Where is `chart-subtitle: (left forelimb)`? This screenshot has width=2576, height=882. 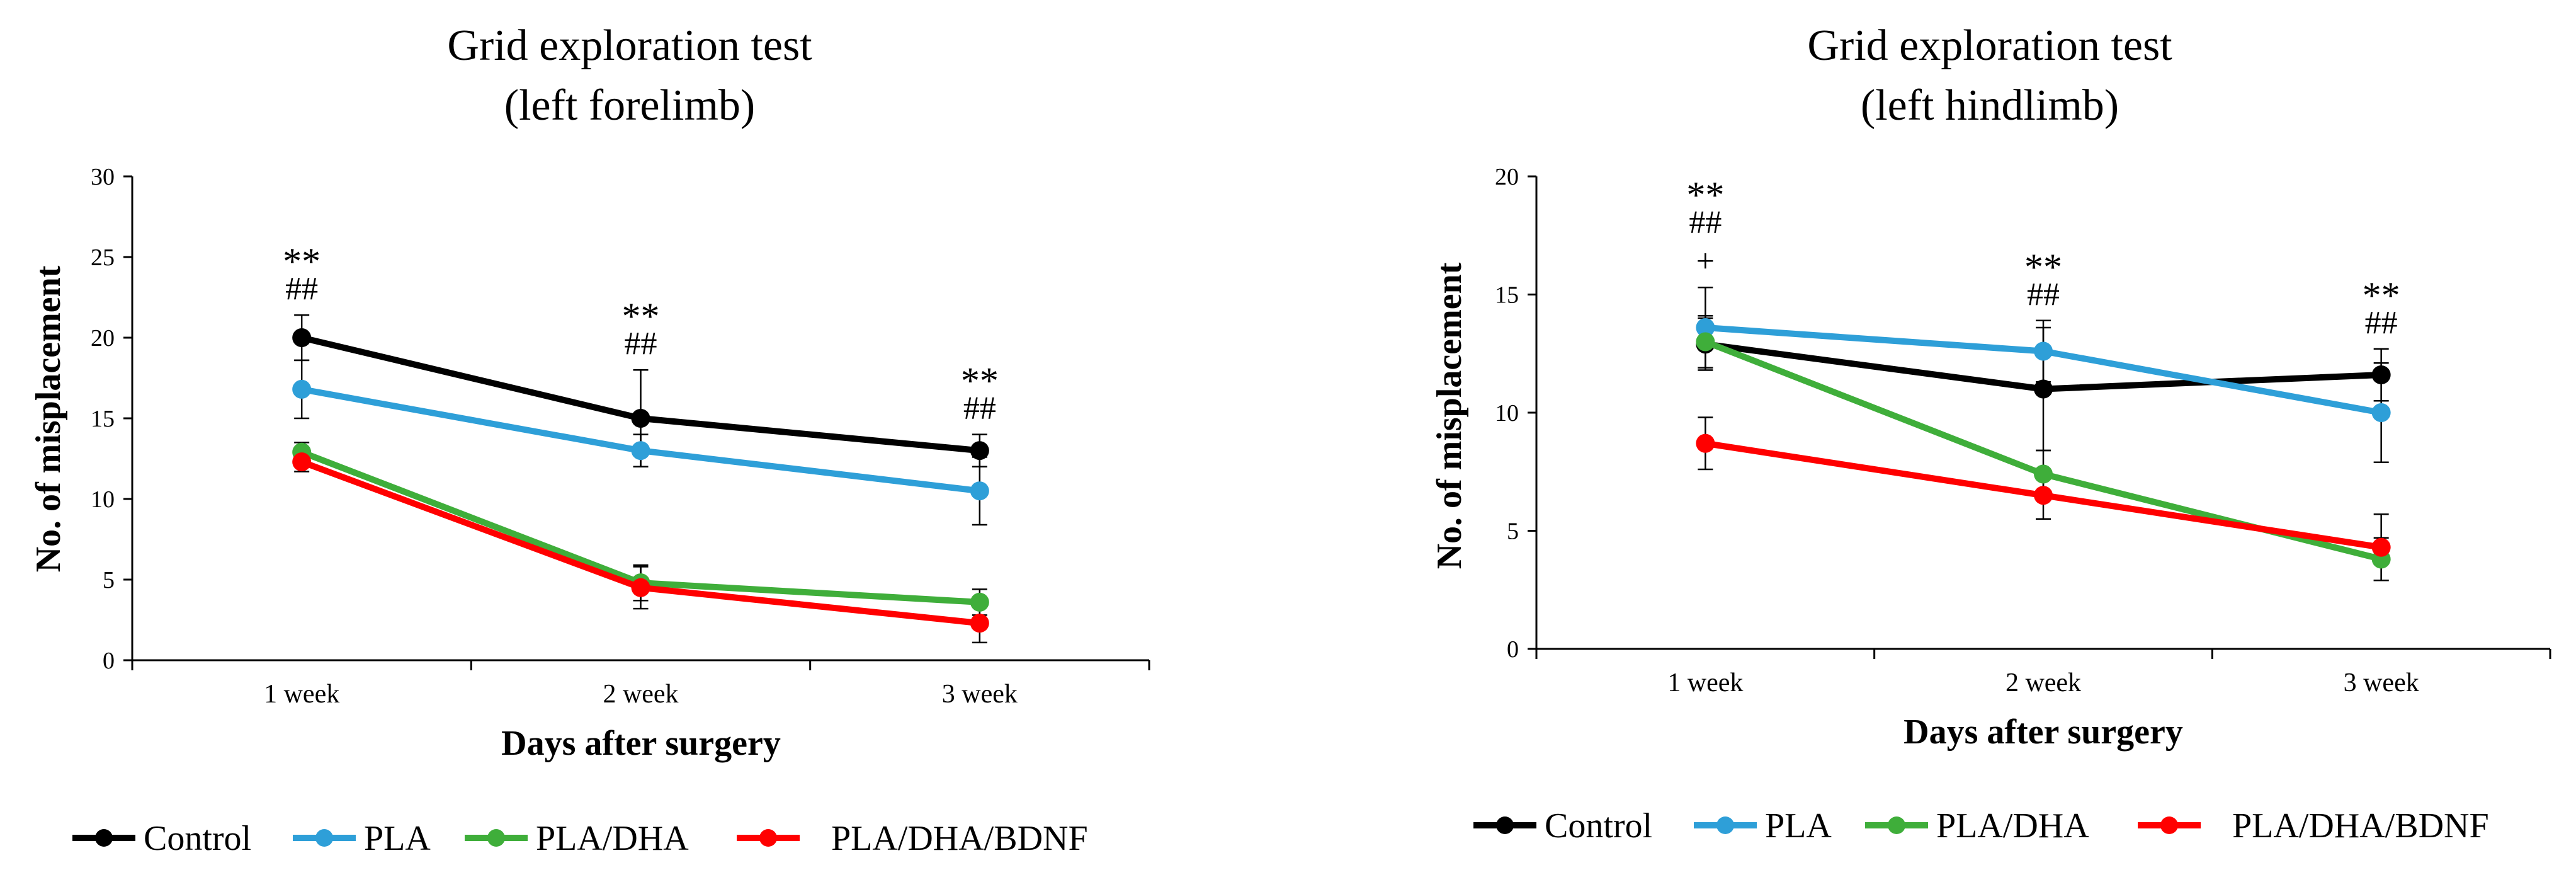
chart-subtitle: (left forelimb) is located at coordinates (629, 105).